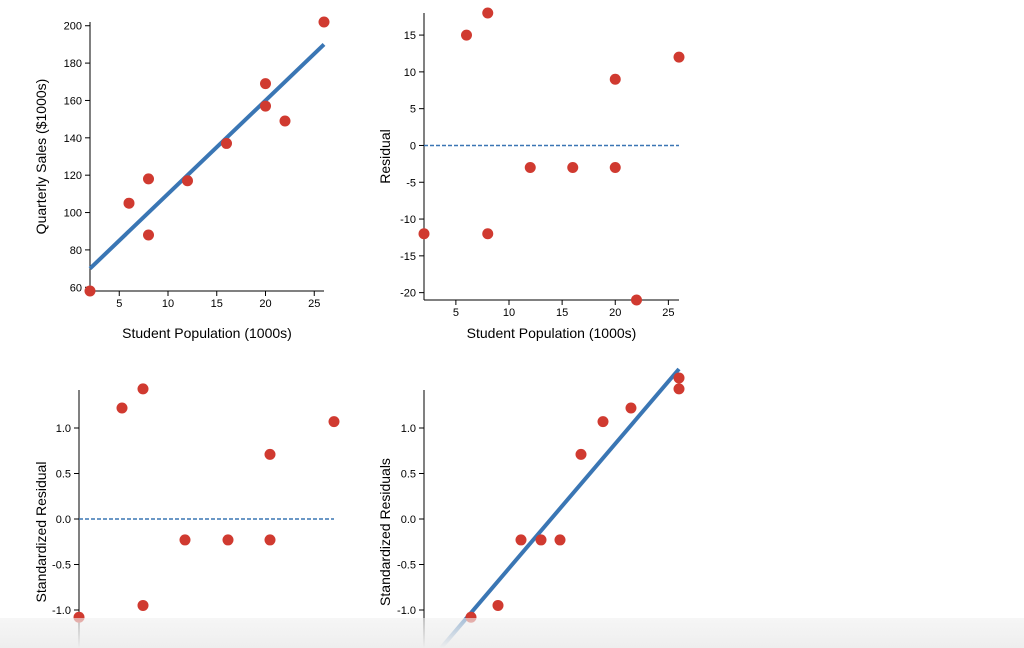 The image size is (1024, 648). What do you see at coordinates (76, 251) in the screenshot?
I see `y-tick-label: 80` at bounding box center [76, 251].